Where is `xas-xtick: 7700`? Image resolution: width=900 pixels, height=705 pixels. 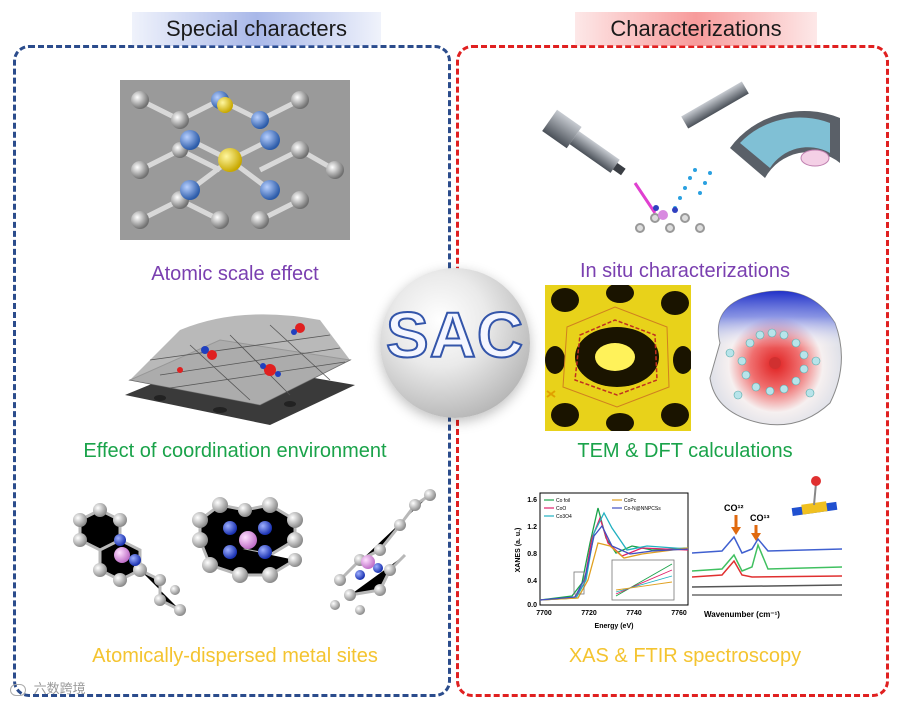 xas-xtick: 7700 is located at coordinates (544, 613).